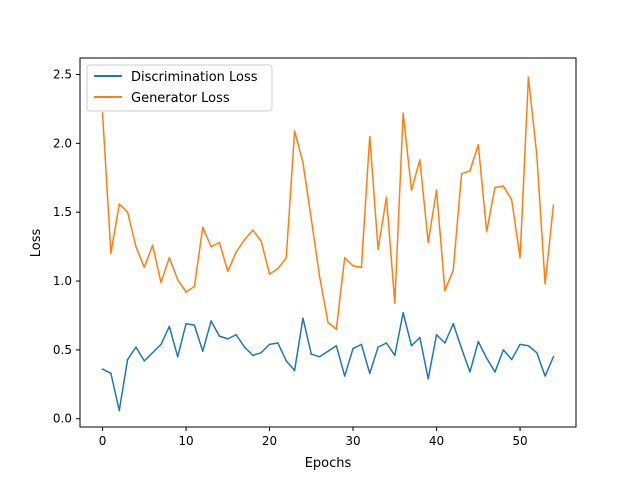 The height and width of the screenshot is (480, 640). Describe the element at coordinates (194, 77) in the screenshot. I see `legend-label-discrimination-loss: Discrimination Loss` at that location.